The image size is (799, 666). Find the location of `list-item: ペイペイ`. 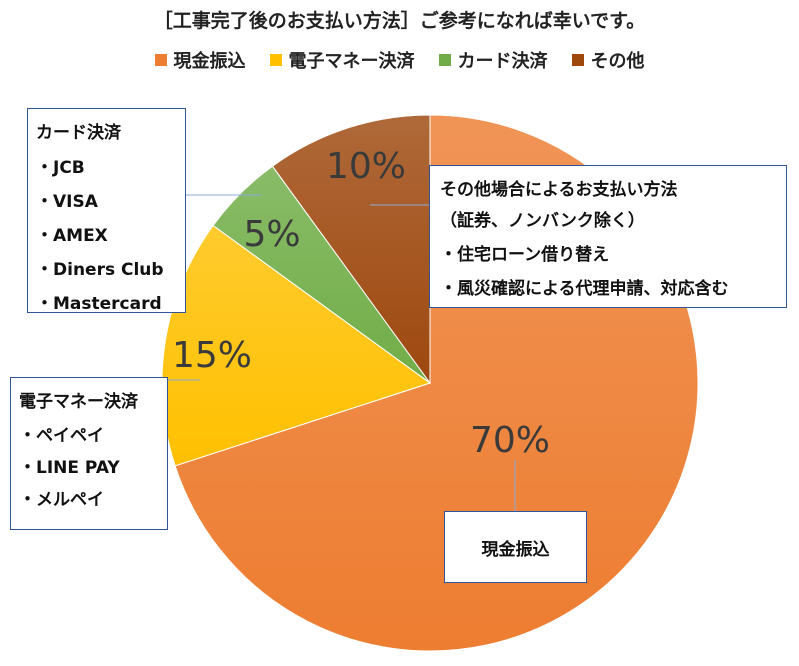

list-item: ペイペイ is located at coordinates (89, 436).